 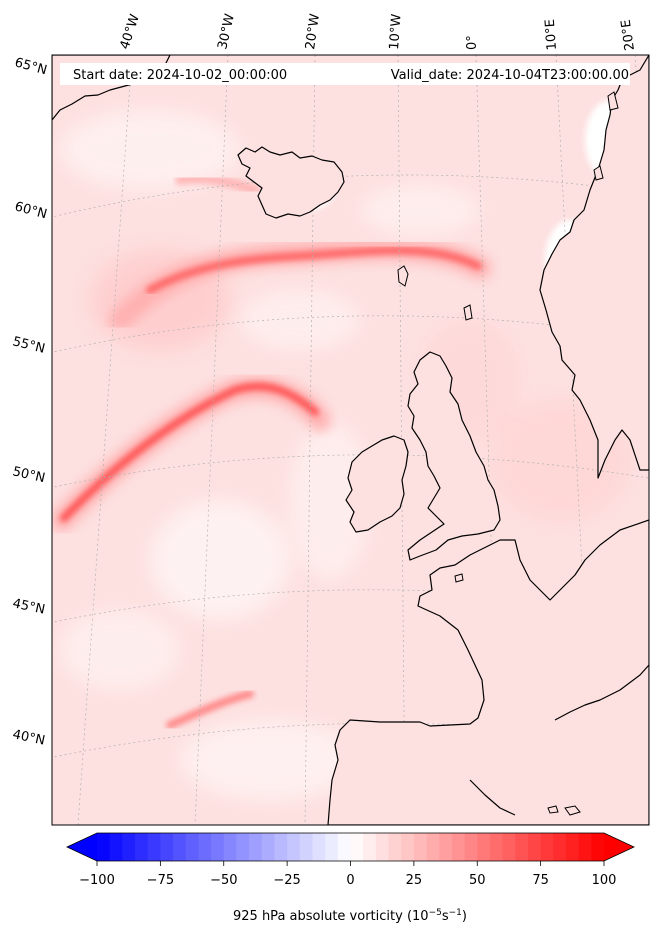 What do you see at coordinates (472, 42) in the screenshot?
I see `lon-label-0: 0°` at bounding box center [472, 42].